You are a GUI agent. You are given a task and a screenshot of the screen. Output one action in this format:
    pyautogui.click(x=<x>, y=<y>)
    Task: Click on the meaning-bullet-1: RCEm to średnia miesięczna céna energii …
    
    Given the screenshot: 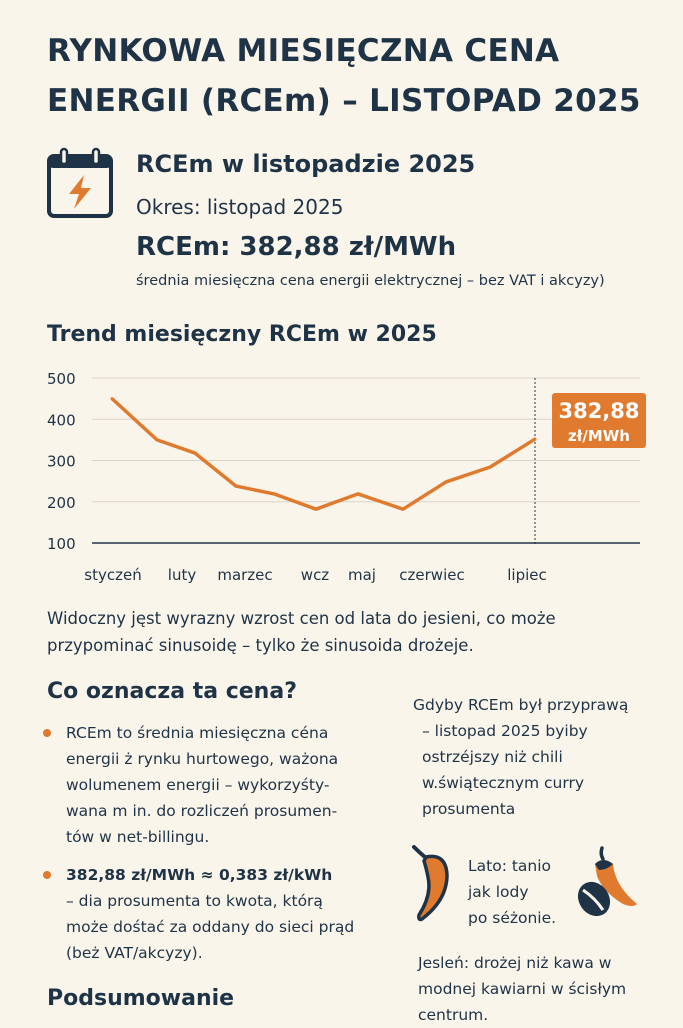 What is the action you would take?
    pyautogui.click(x=215, y=785)
    